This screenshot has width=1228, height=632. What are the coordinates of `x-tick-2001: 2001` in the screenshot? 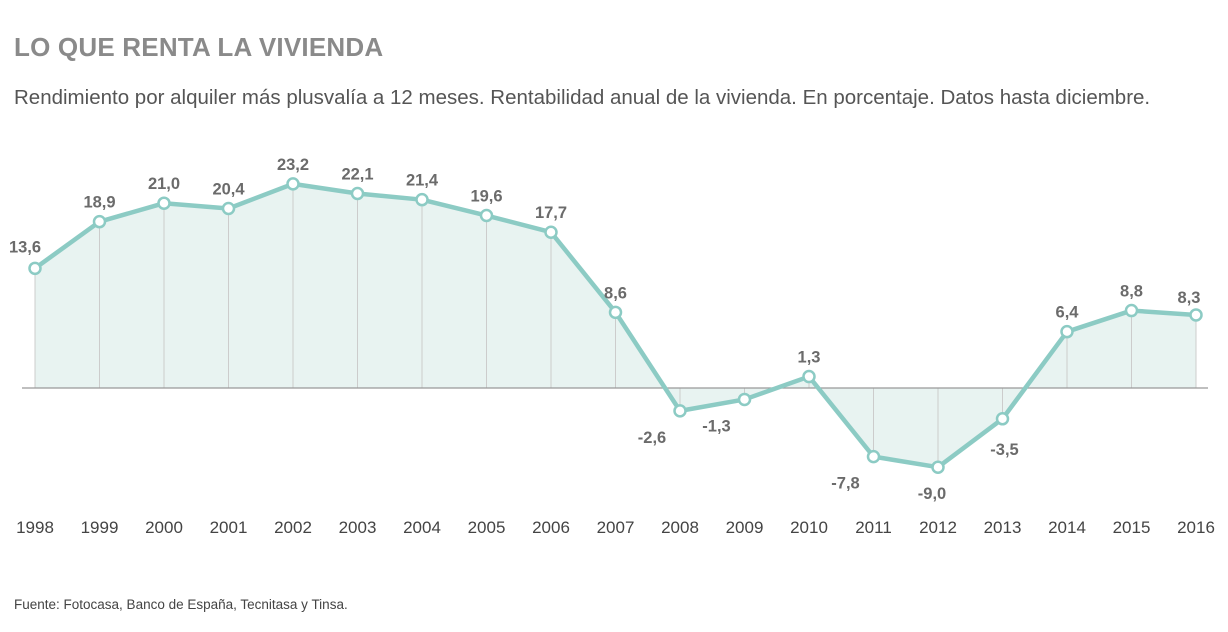 It's located at (229, 527).